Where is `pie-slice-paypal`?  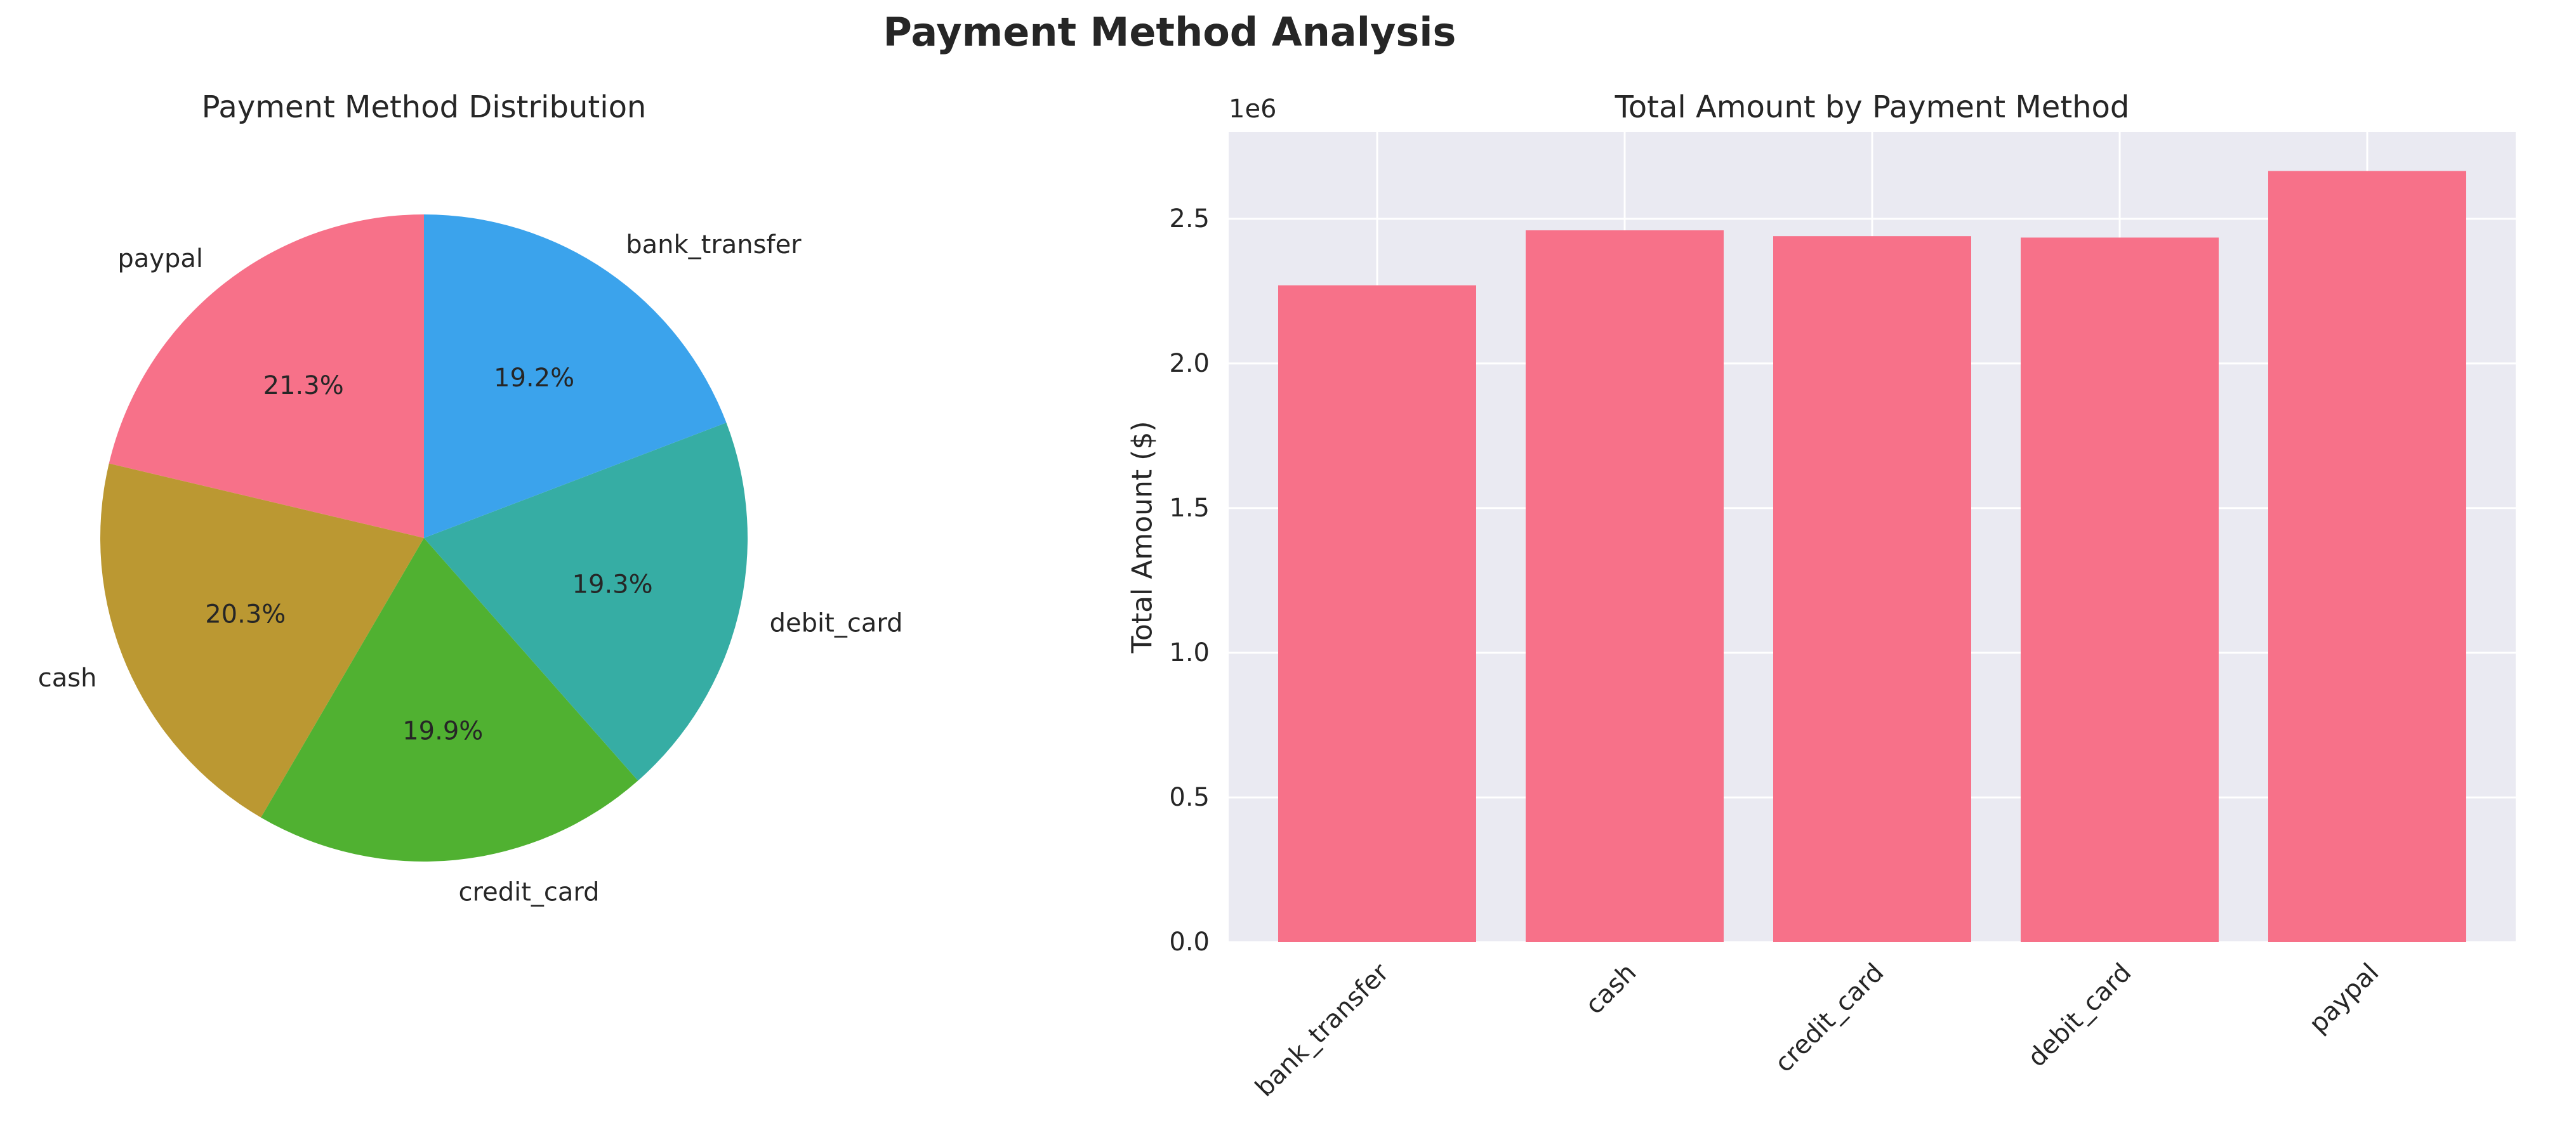
pie-slice-paypal is located at coordinates (266, 376).